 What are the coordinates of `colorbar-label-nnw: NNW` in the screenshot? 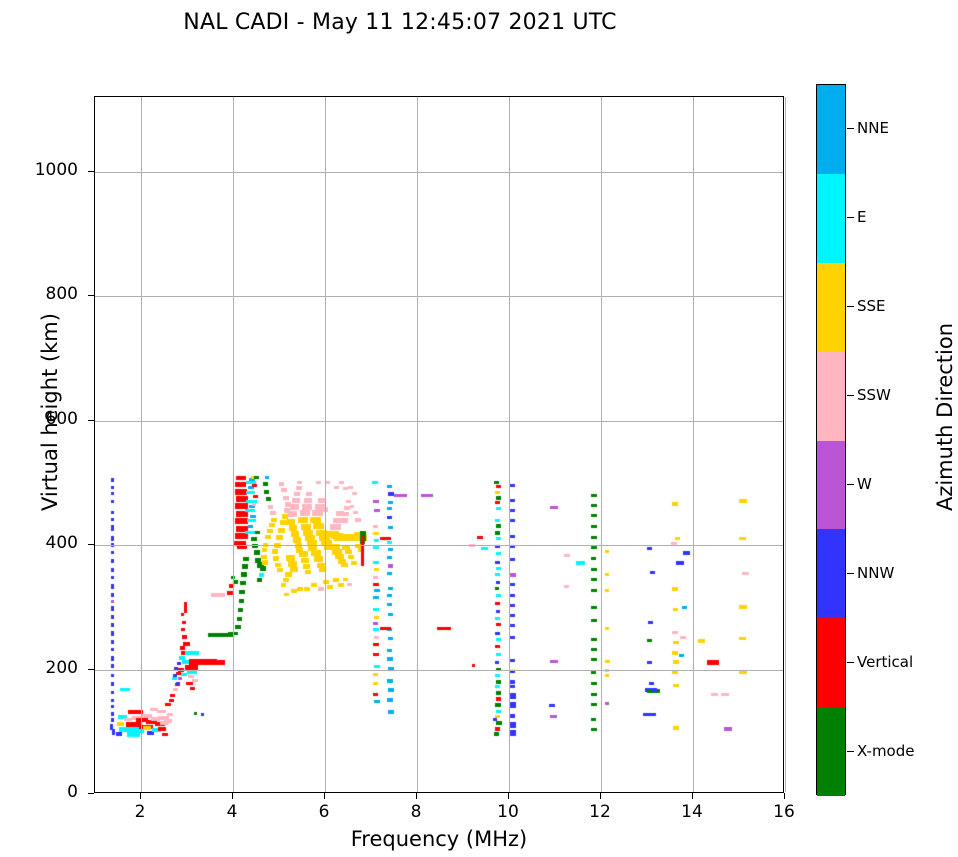 It's located at (876, 572).